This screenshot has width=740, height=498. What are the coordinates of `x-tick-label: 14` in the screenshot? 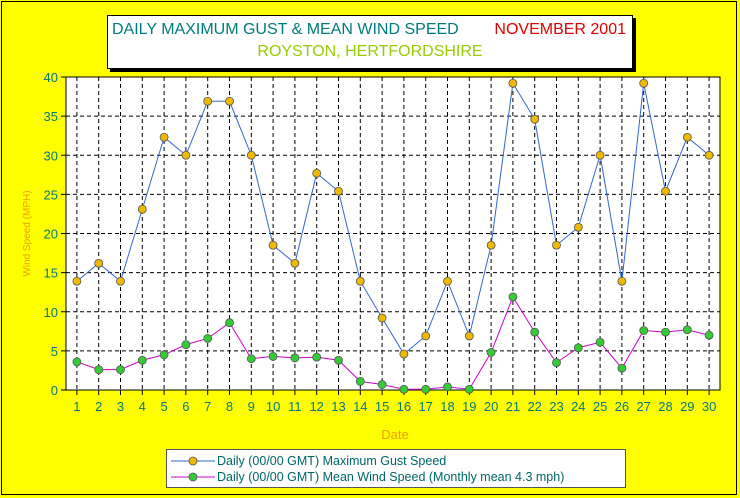 It's located at (360, 406).